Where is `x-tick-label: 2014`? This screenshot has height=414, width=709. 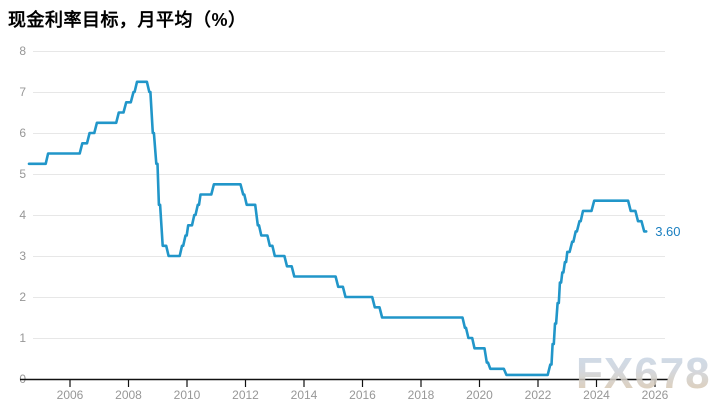 x-tick-label: 2014 is located at coordinates (304, 395).